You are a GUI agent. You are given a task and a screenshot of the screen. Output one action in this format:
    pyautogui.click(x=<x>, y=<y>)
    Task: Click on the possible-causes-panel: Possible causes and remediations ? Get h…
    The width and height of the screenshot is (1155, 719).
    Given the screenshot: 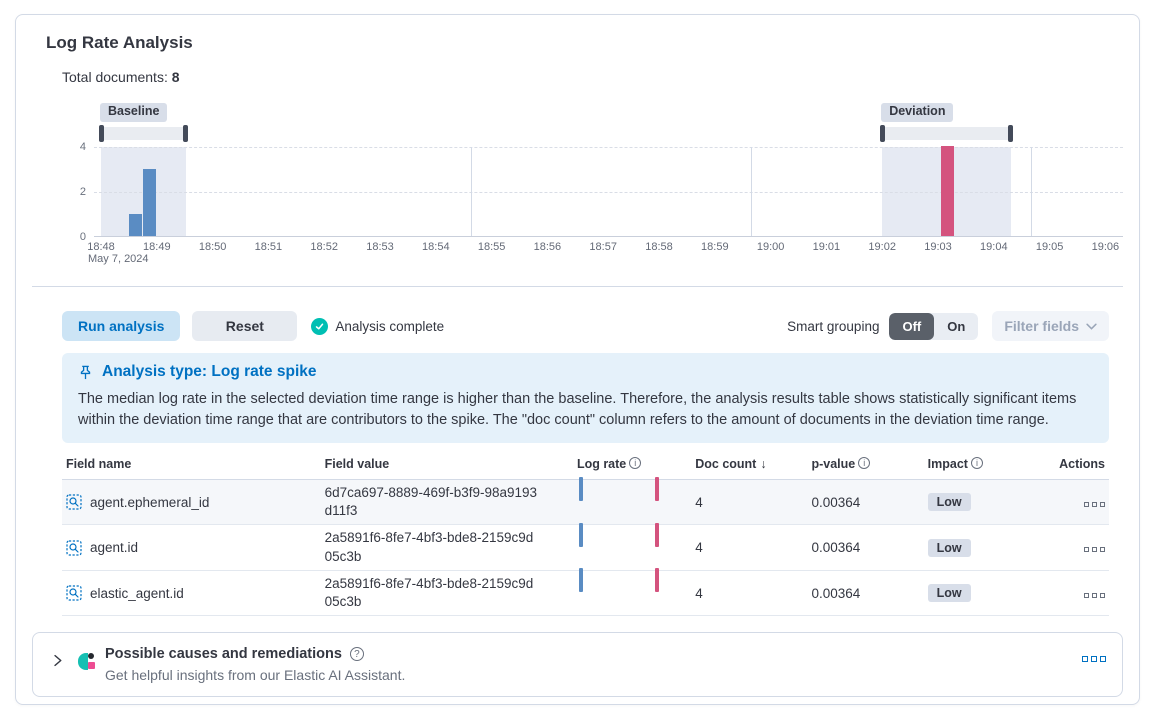 What is the action you would take?
    pyautogui.click(x=577, y=665)
    